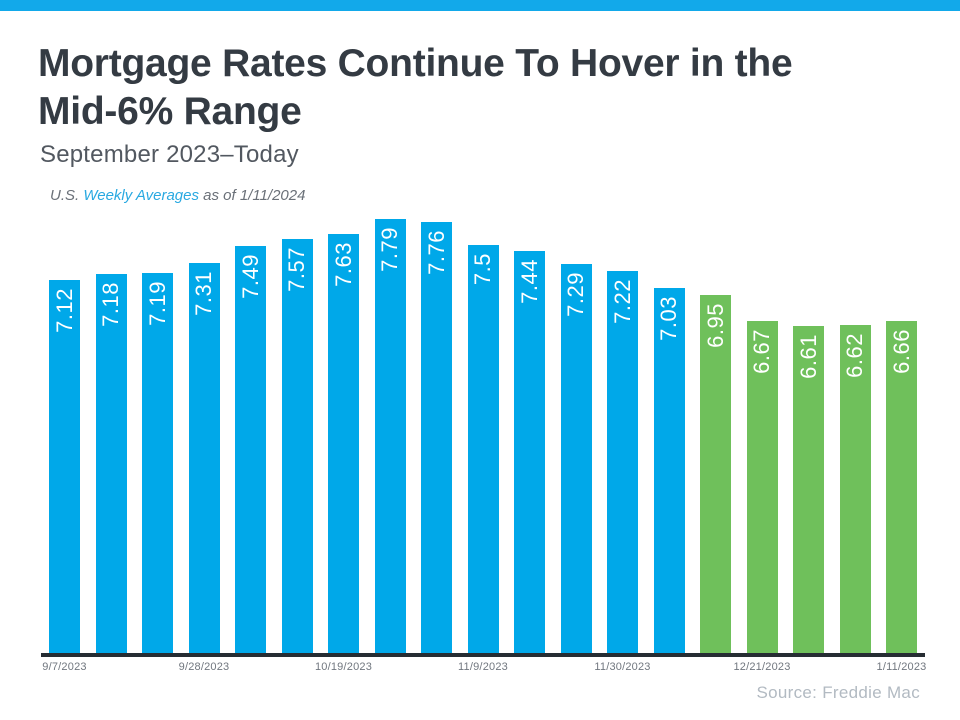  Describe the element at coordinates (808, 489) in the screenshot. I see `bar: 6.61` at that location.